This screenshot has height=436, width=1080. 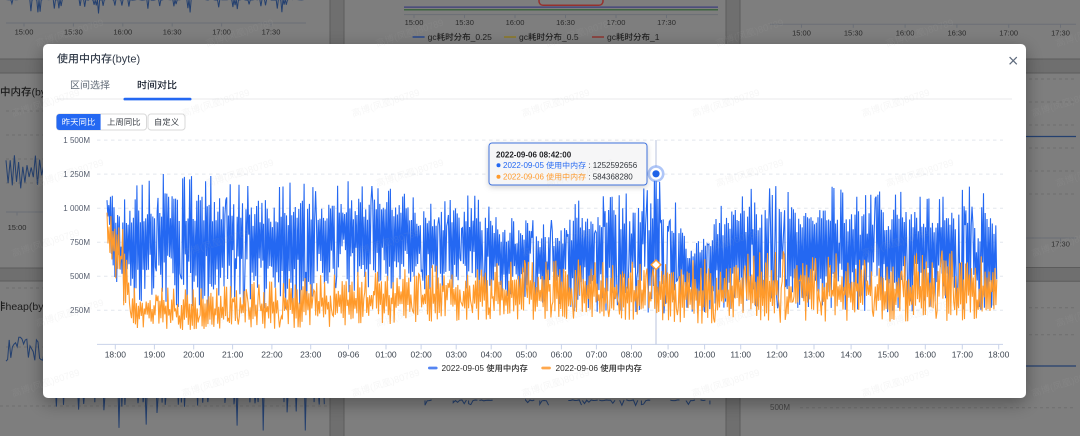 What do you see at coordinates (386, 355) in the screenshot?
I see `svg-text: 01:00` at bounding box center [386, 355].